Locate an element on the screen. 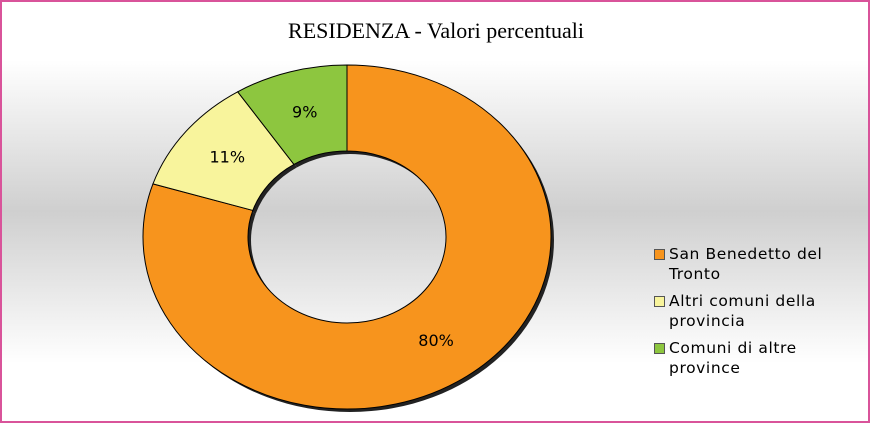 The height and width of the screenshot is (423, 870). chart-title: RESIDENZA - Valori percentuali is located at coordinates (436, 30).